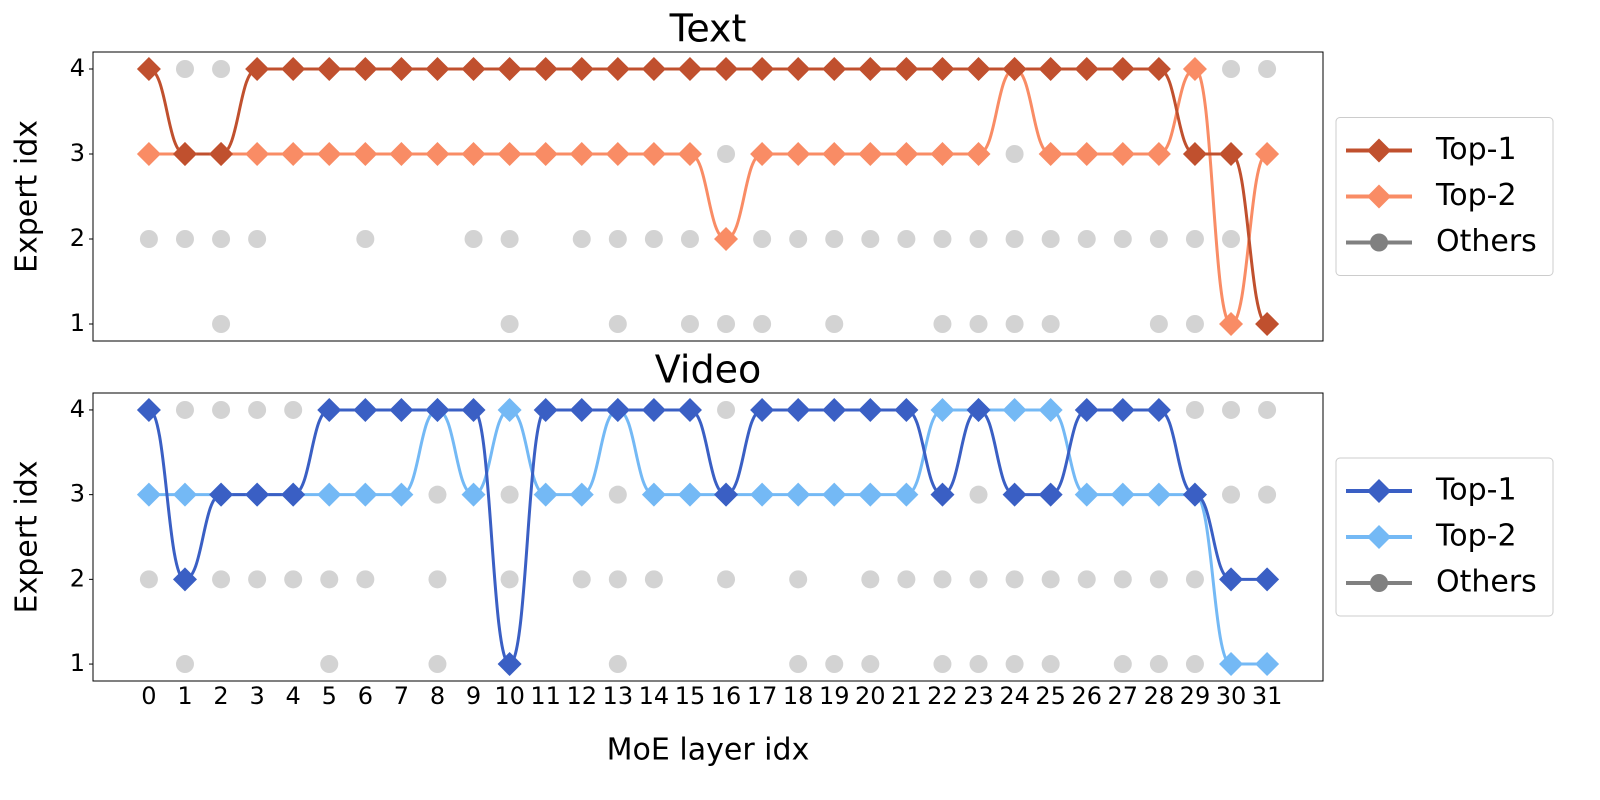 The image size is (1600, 800). Describe the element at coordinates (1379, 583) in the screenshot. I see `legend-marker` at that location.